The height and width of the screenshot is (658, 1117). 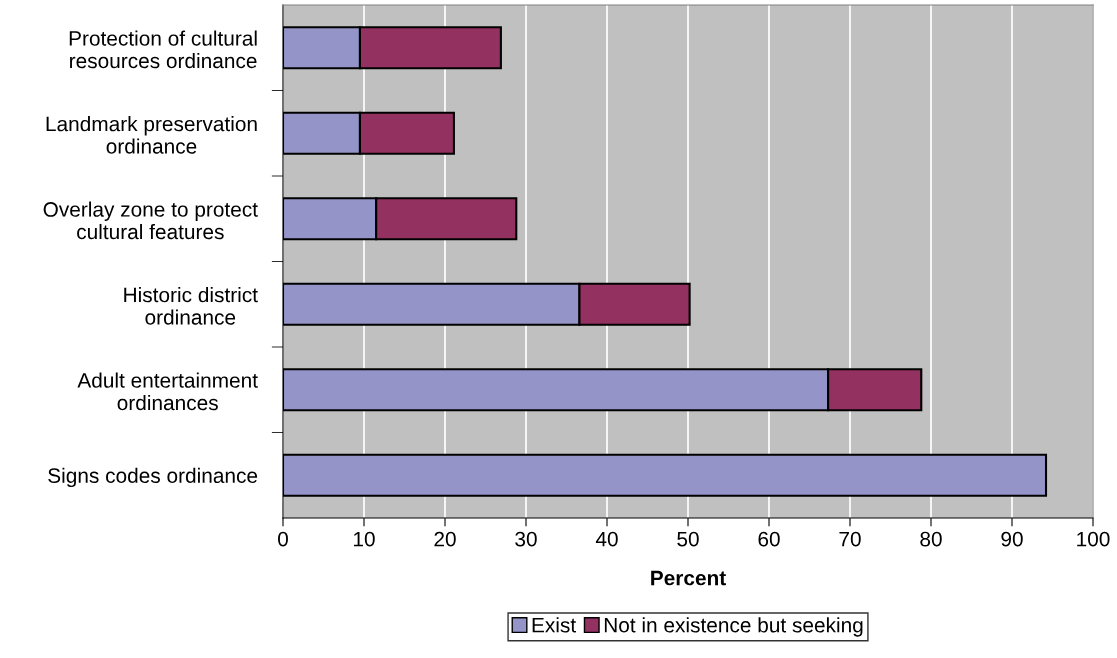 What do you see at coordinates (151, 134) in the screenshot?
I see `y-tick-label: Landmark preservation ordinance` at bounding box center [151, 134].